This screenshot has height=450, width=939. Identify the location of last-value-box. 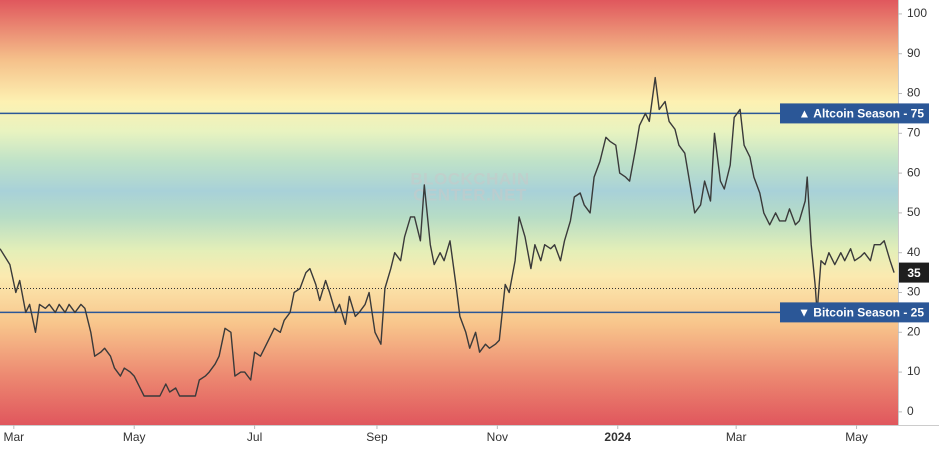
(914, 272).